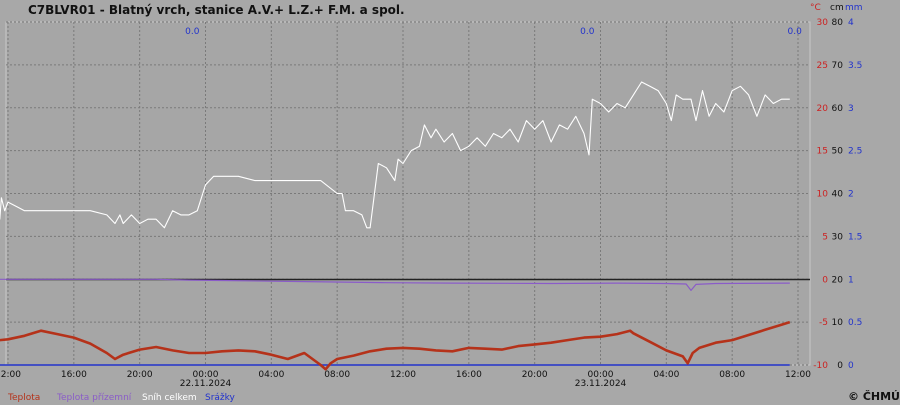 This screenshot has width=900, height=405. Describe the element at coordinates (840, 366) in the screenshot. I see `snow-tick-label: 0` at that location.